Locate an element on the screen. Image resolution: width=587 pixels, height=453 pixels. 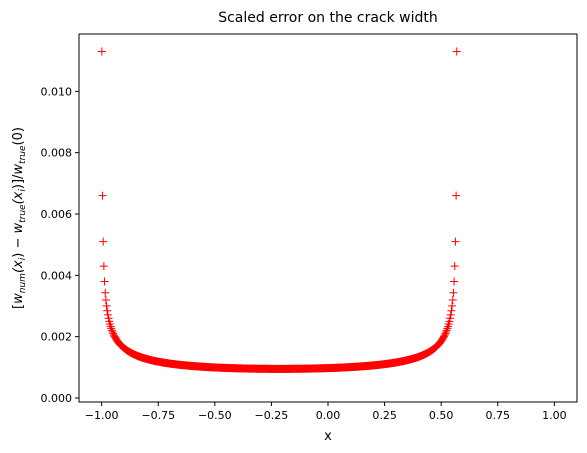
x-tick-label: 0.75 is located at coordinates (498, 415).